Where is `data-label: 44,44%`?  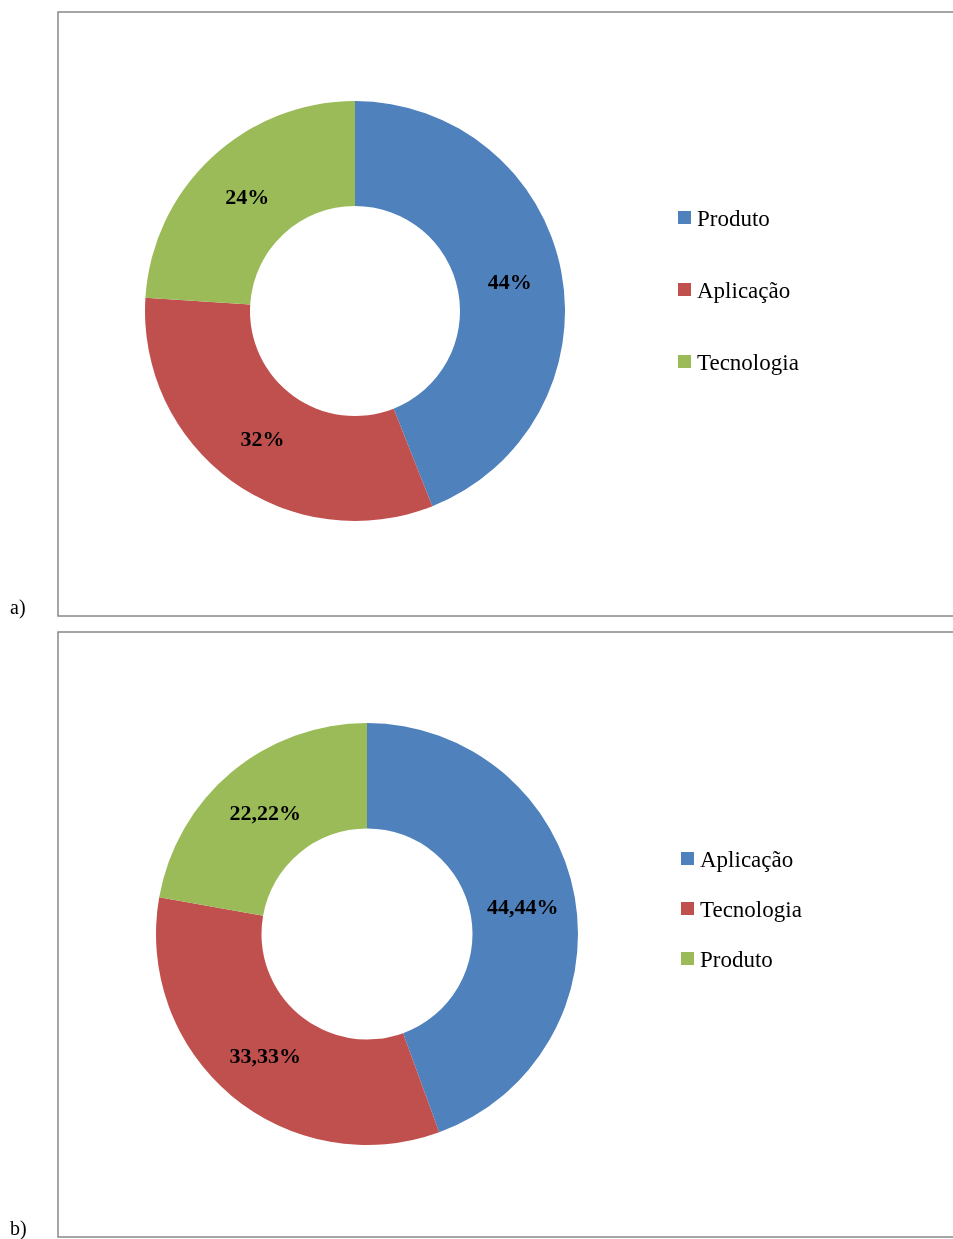
data-label: 44,44% is located at coordinates (523, 907).